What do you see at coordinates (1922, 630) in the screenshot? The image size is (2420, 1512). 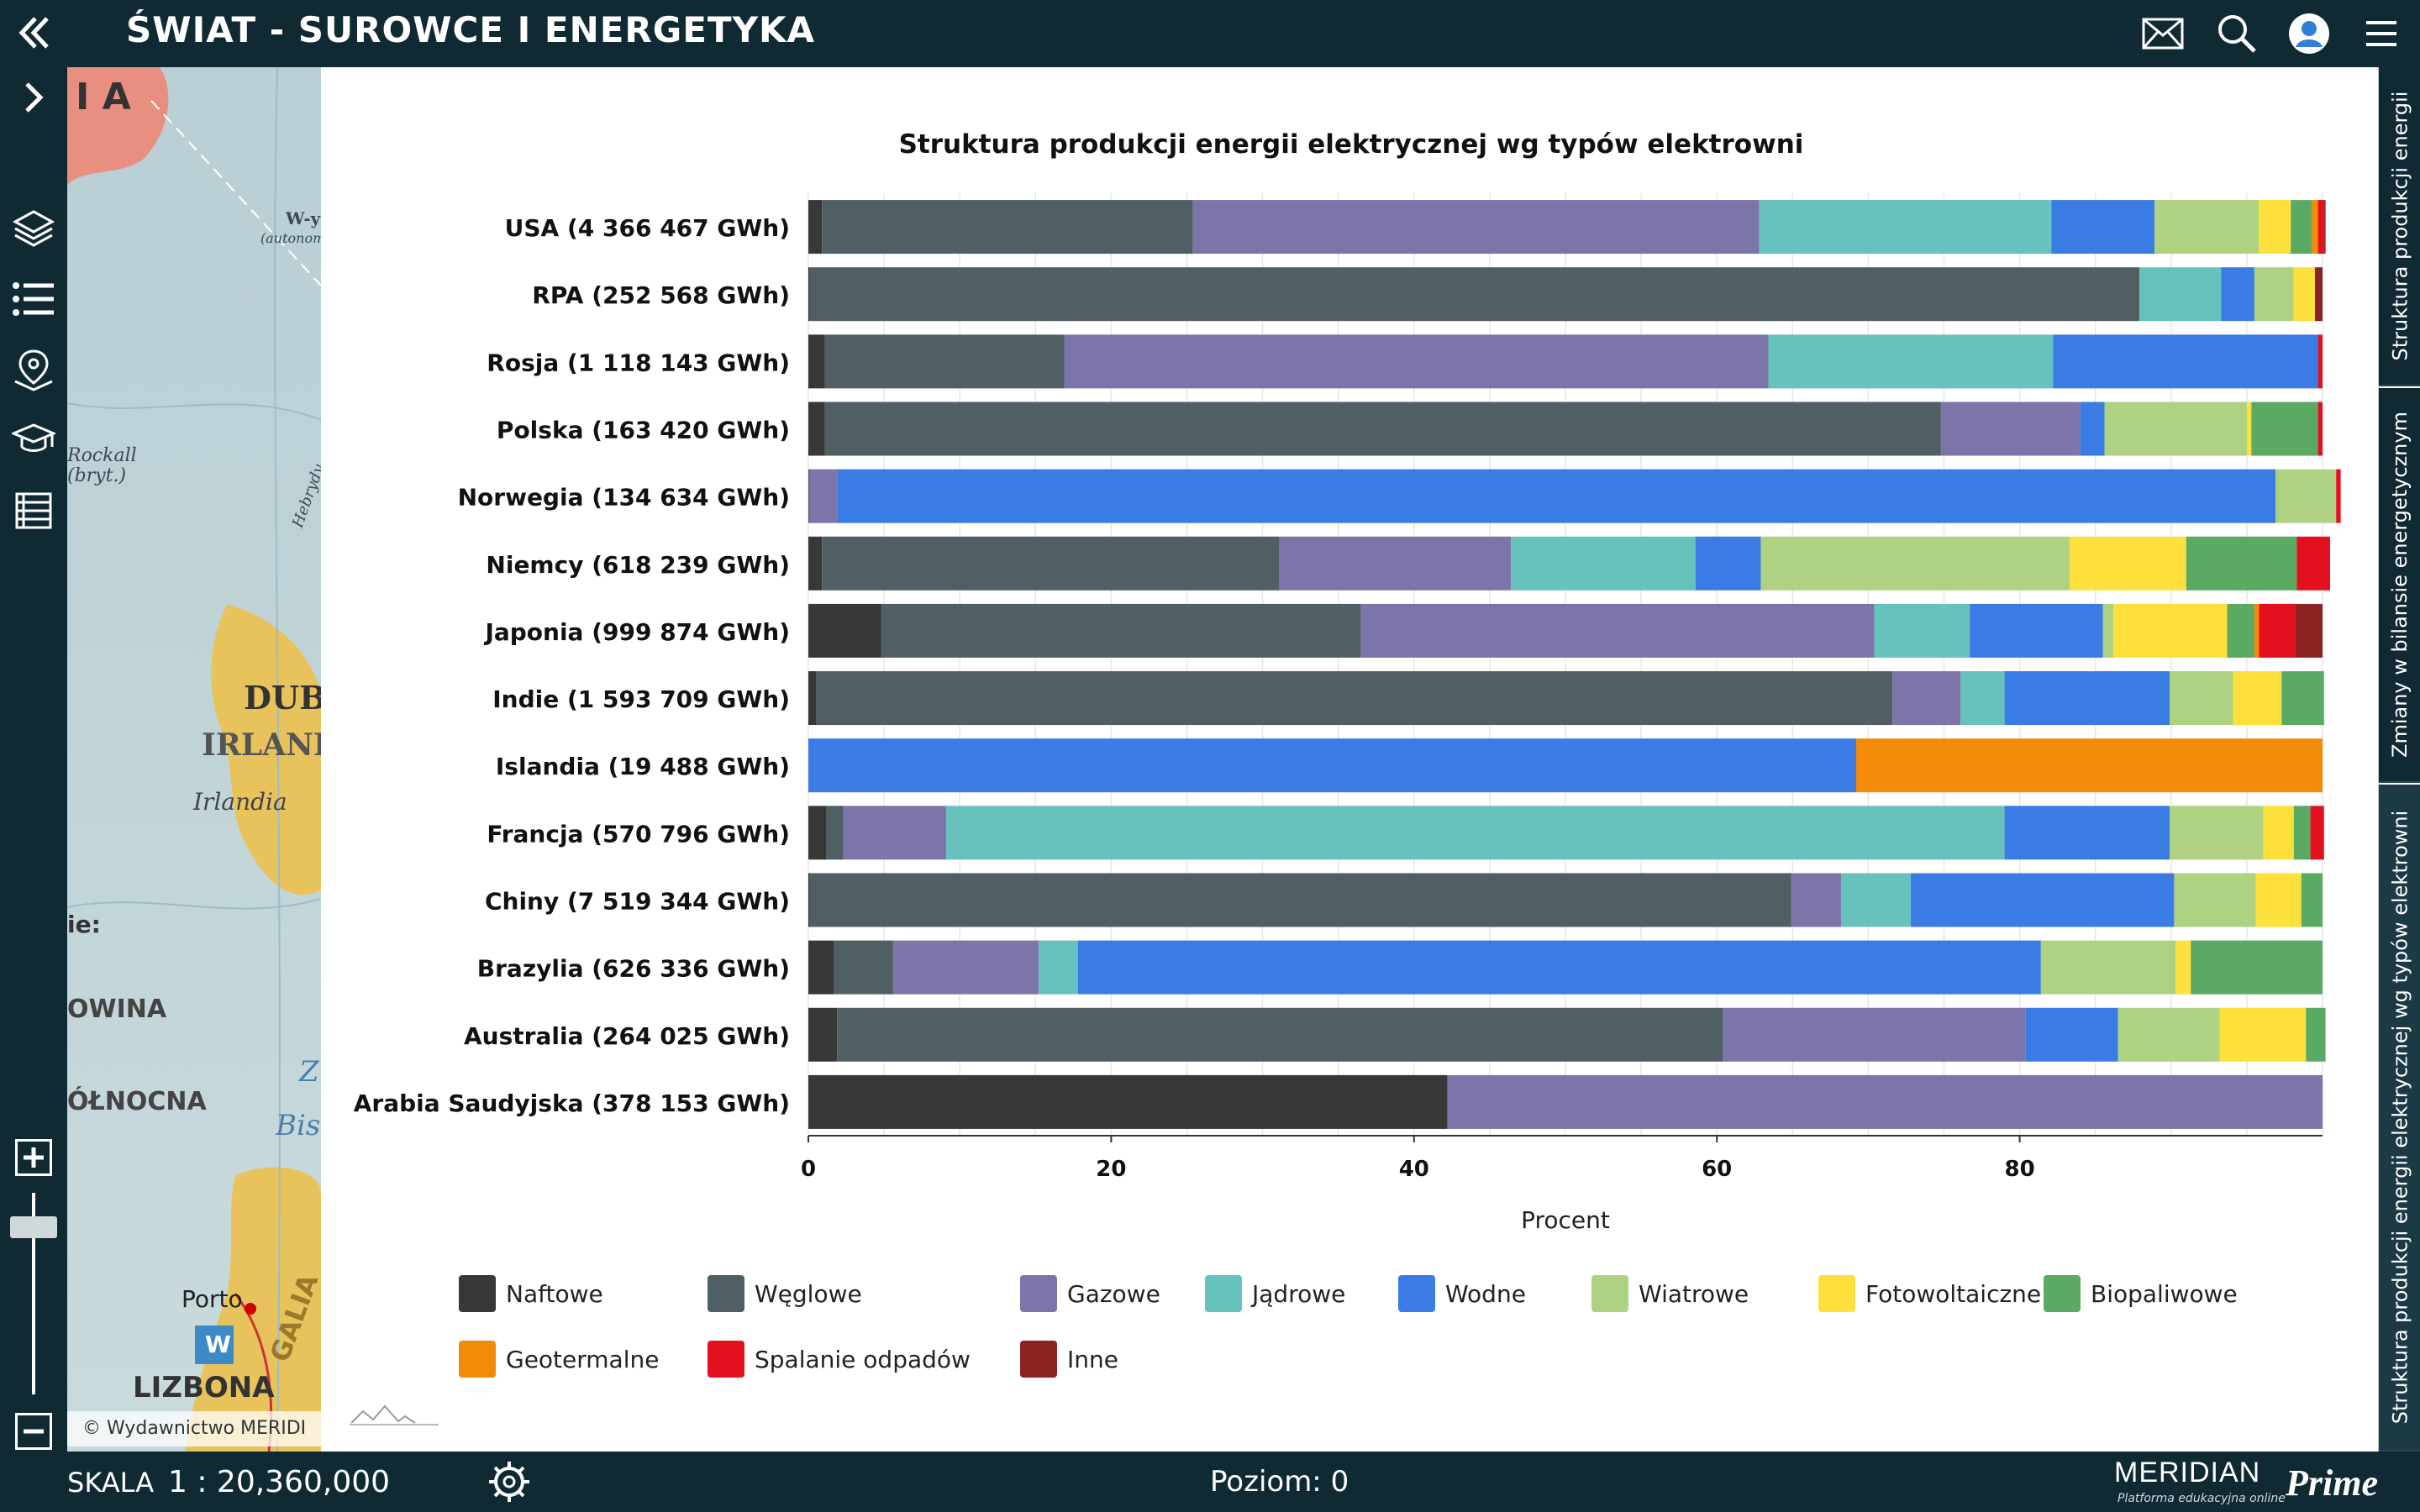 I see `bar-segment: Japonia (999 874 GWh) — Jądrowe: 6.3%` at bounding box center [1922, 630].